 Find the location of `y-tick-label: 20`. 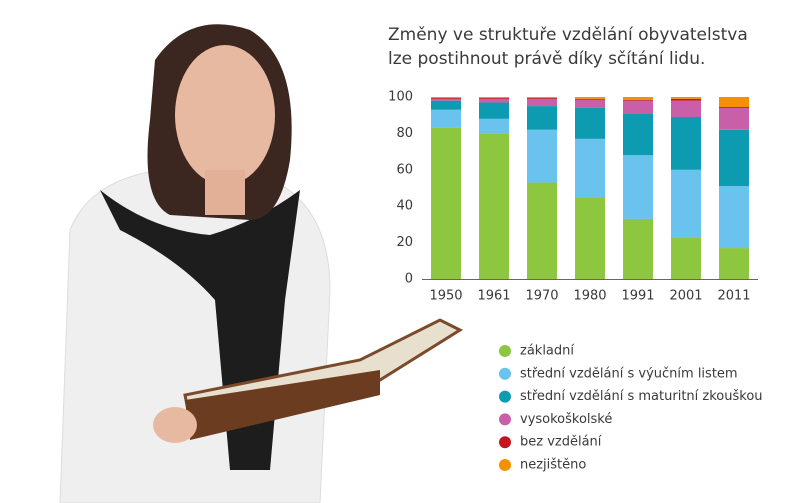

y-tick-label: 20 is located at coordinates (404, 242).